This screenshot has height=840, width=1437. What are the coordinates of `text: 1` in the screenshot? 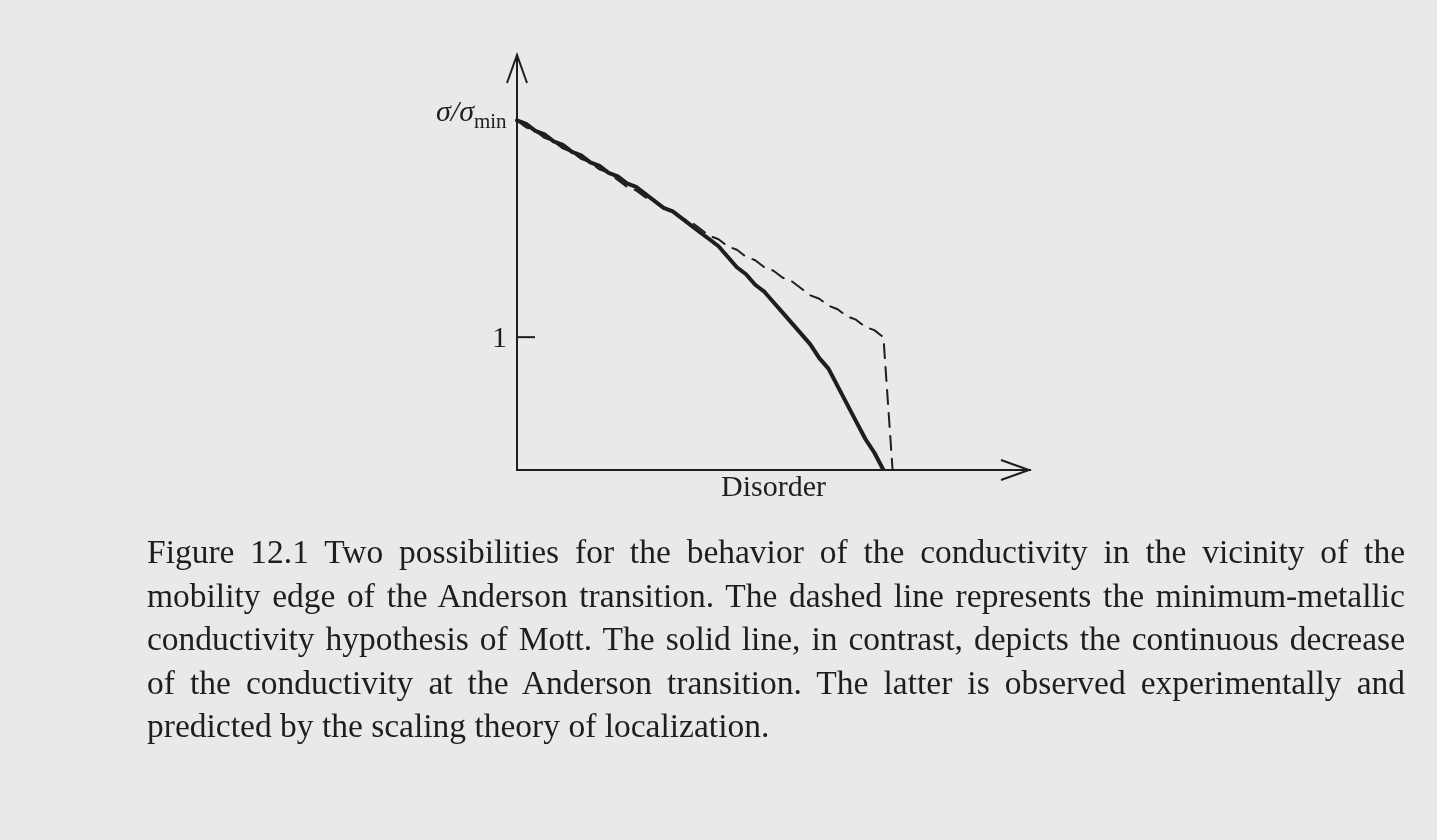 It's located at (499, 337).